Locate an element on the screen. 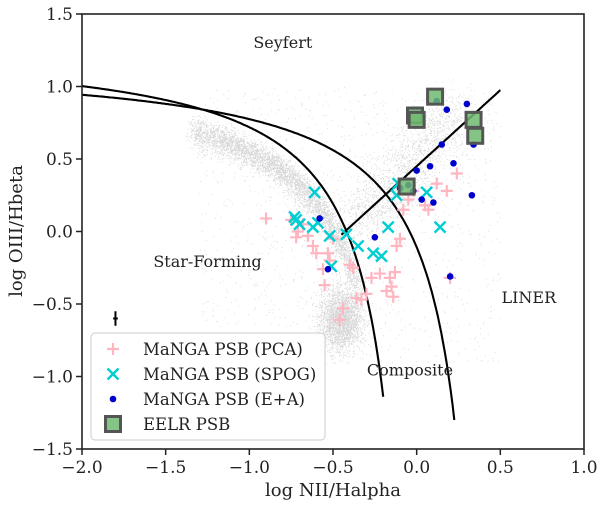 This screenshot has height=507, width=604. x-tick-label: 1.0 is located at coordinates (583, 468).